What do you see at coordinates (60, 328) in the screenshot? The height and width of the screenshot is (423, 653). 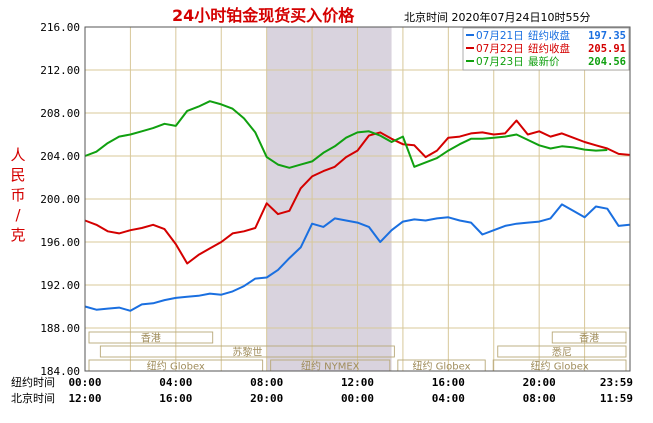 I see `y-tick-label: 188.00` at bounding box center [60, 328].